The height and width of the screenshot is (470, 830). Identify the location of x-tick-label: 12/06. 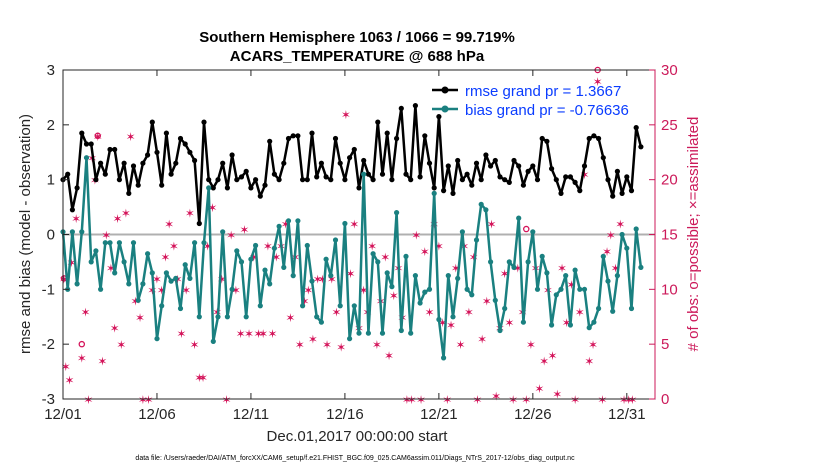
(157, 414).